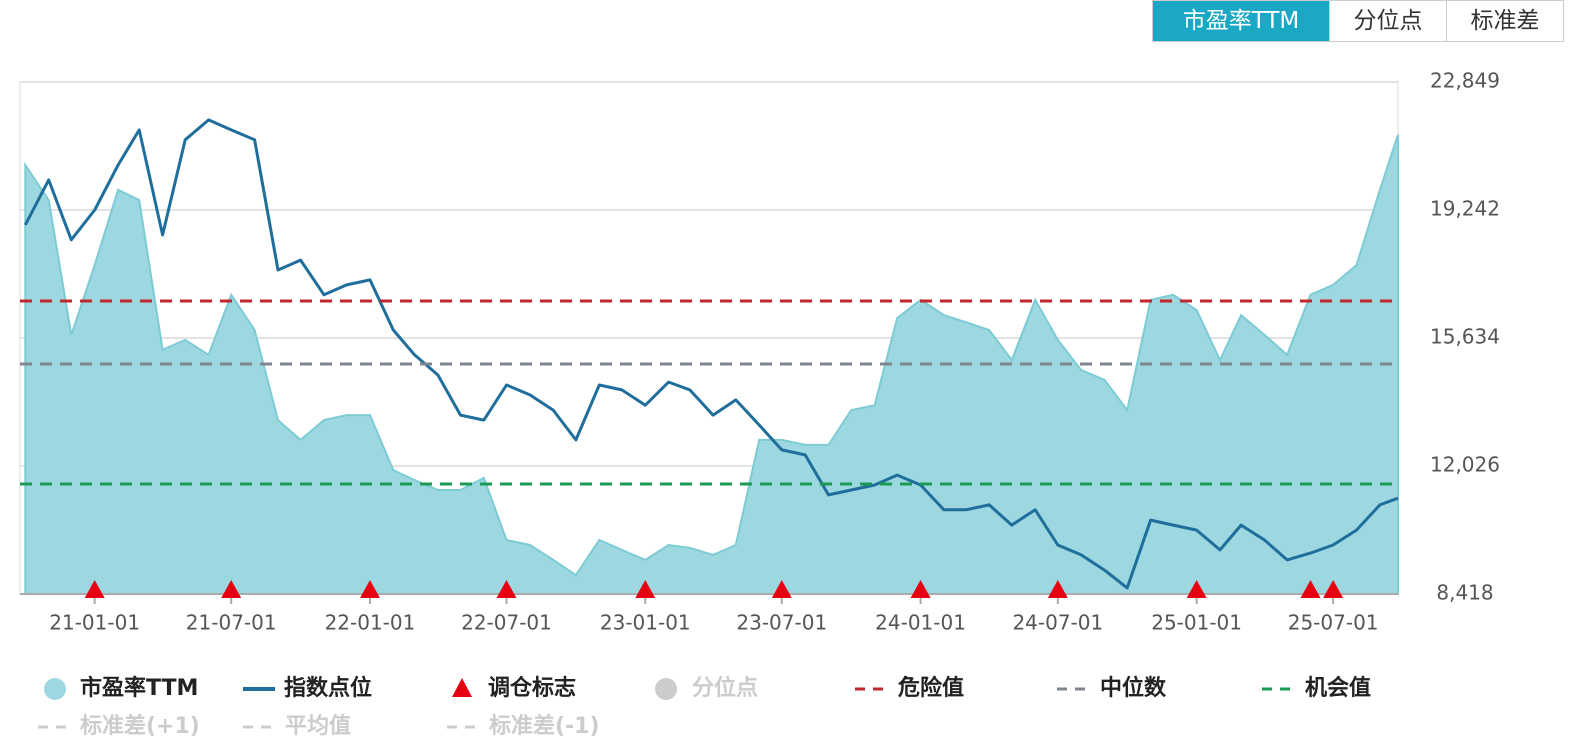  I want to click on y-tick-label: 22,849, so click(1465, 81).